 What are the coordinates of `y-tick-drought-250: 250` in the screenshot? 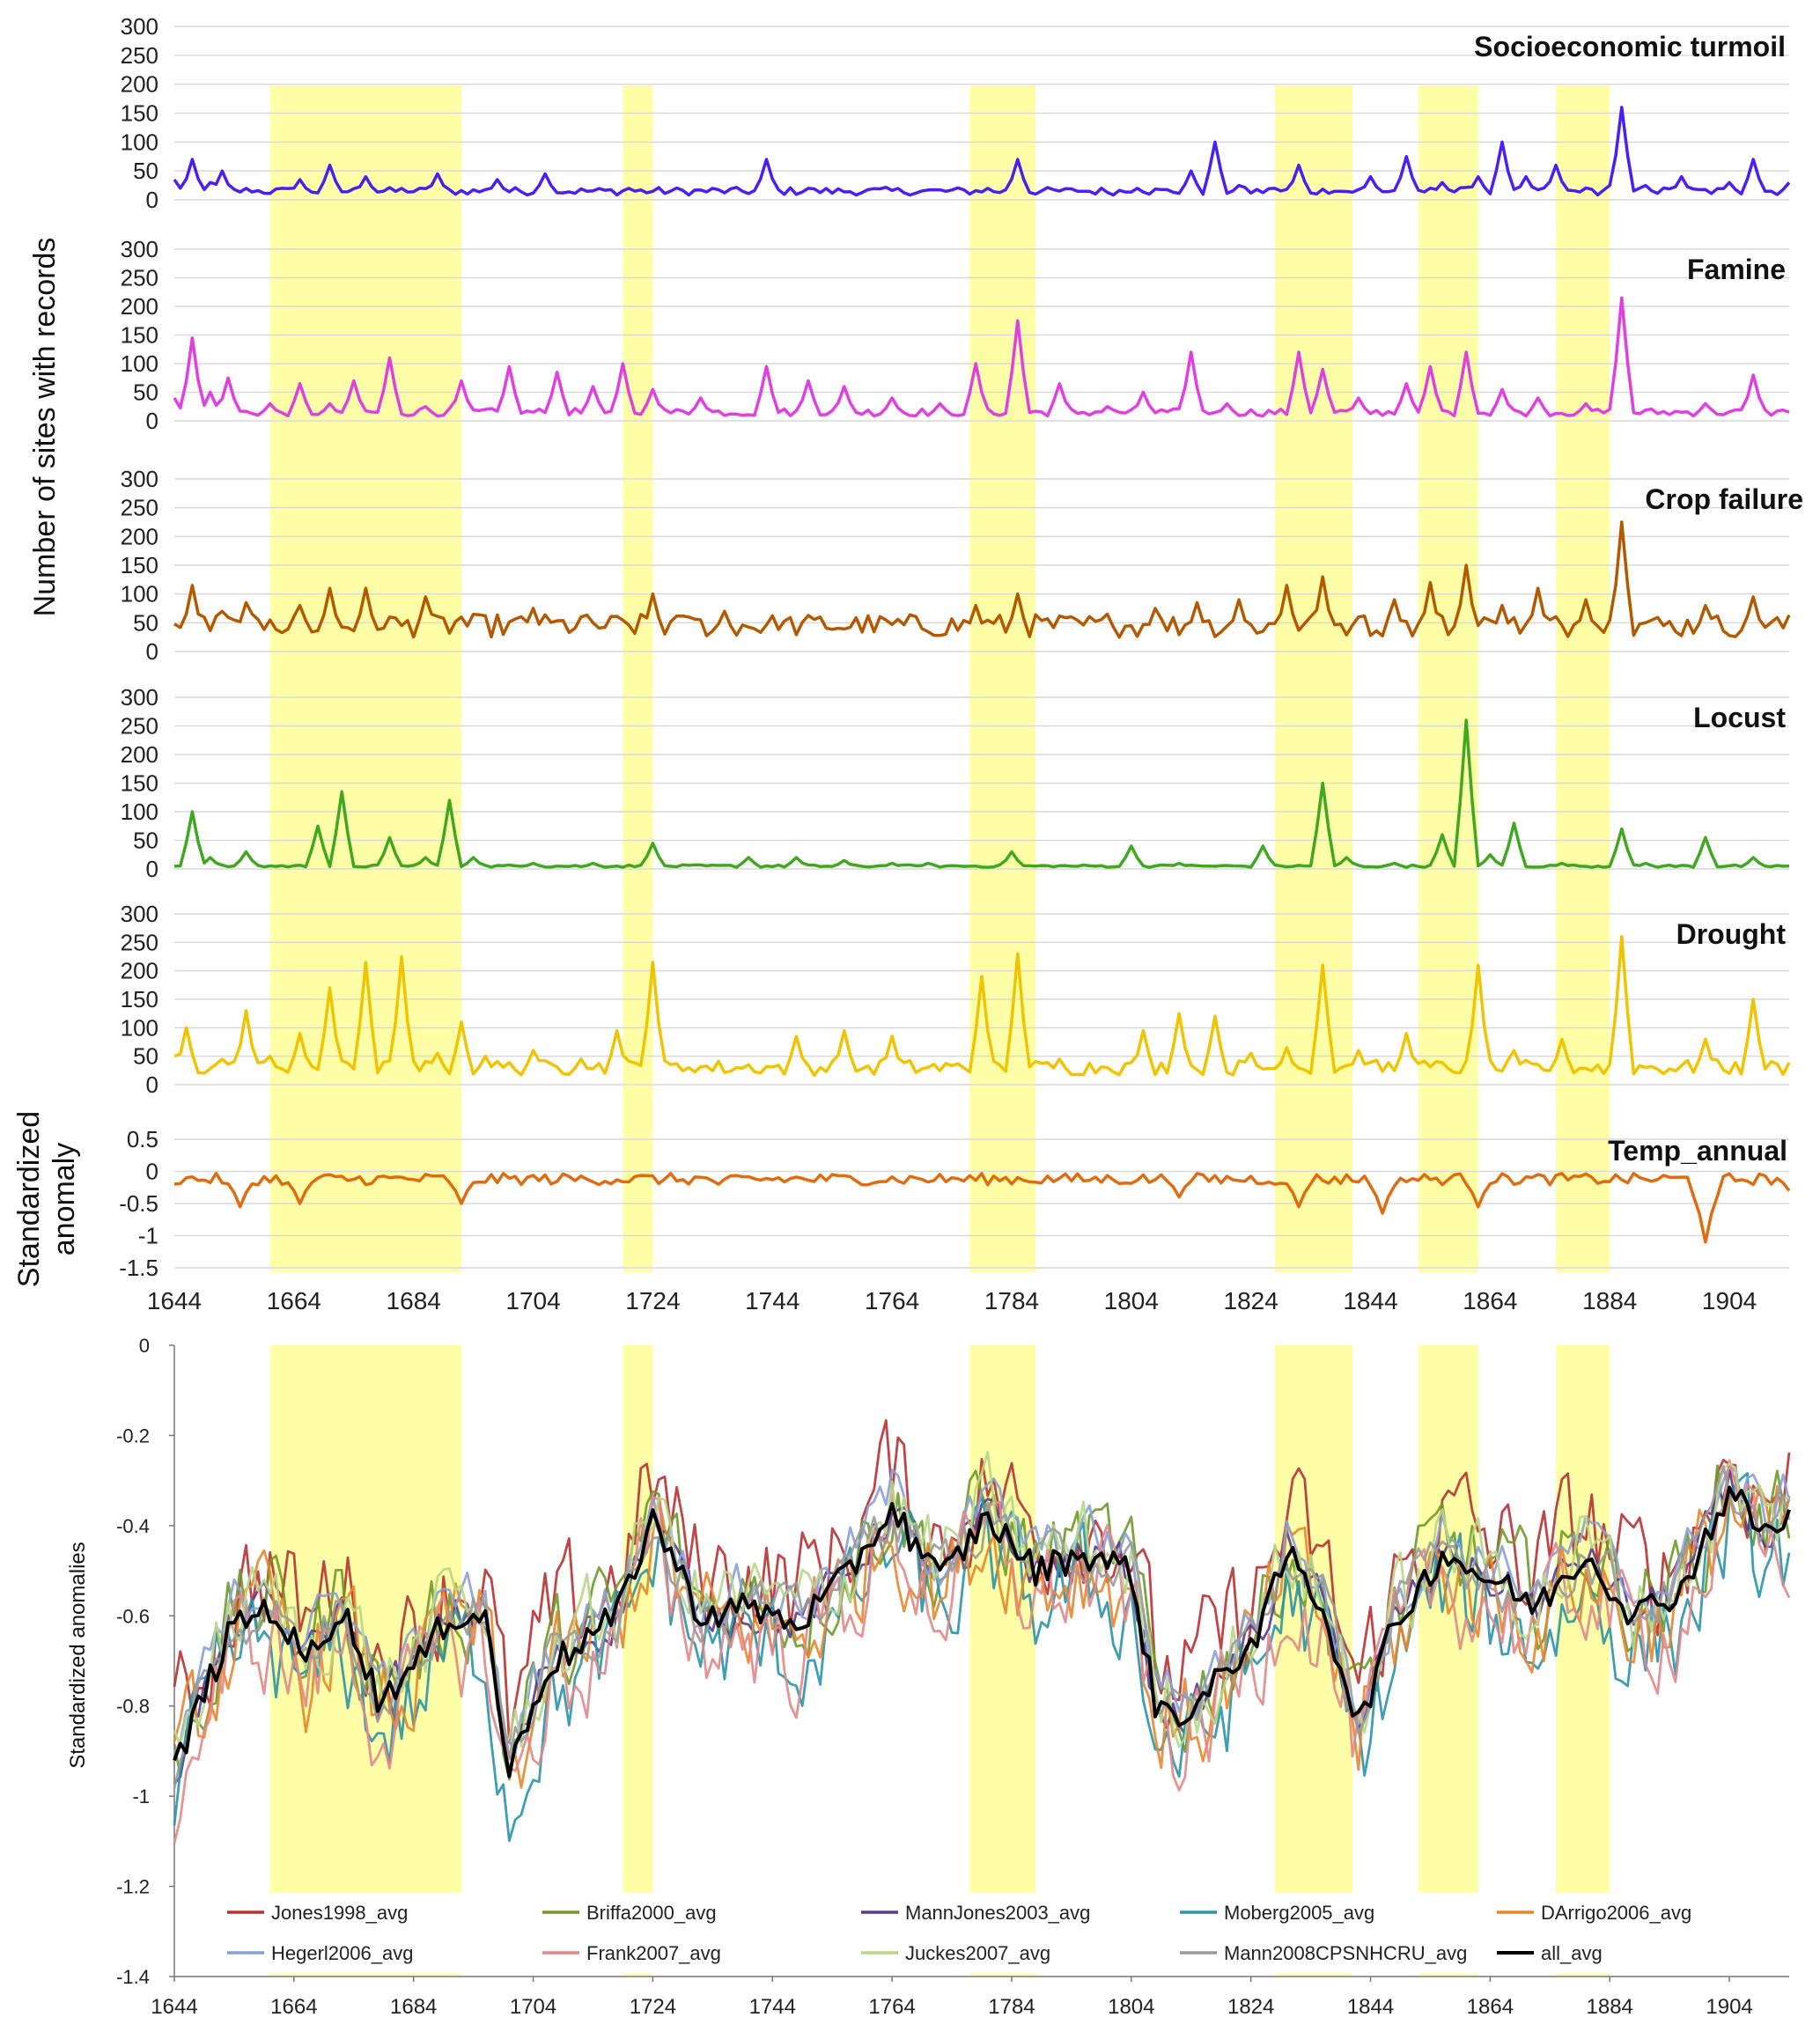 It's located at (139, 942).